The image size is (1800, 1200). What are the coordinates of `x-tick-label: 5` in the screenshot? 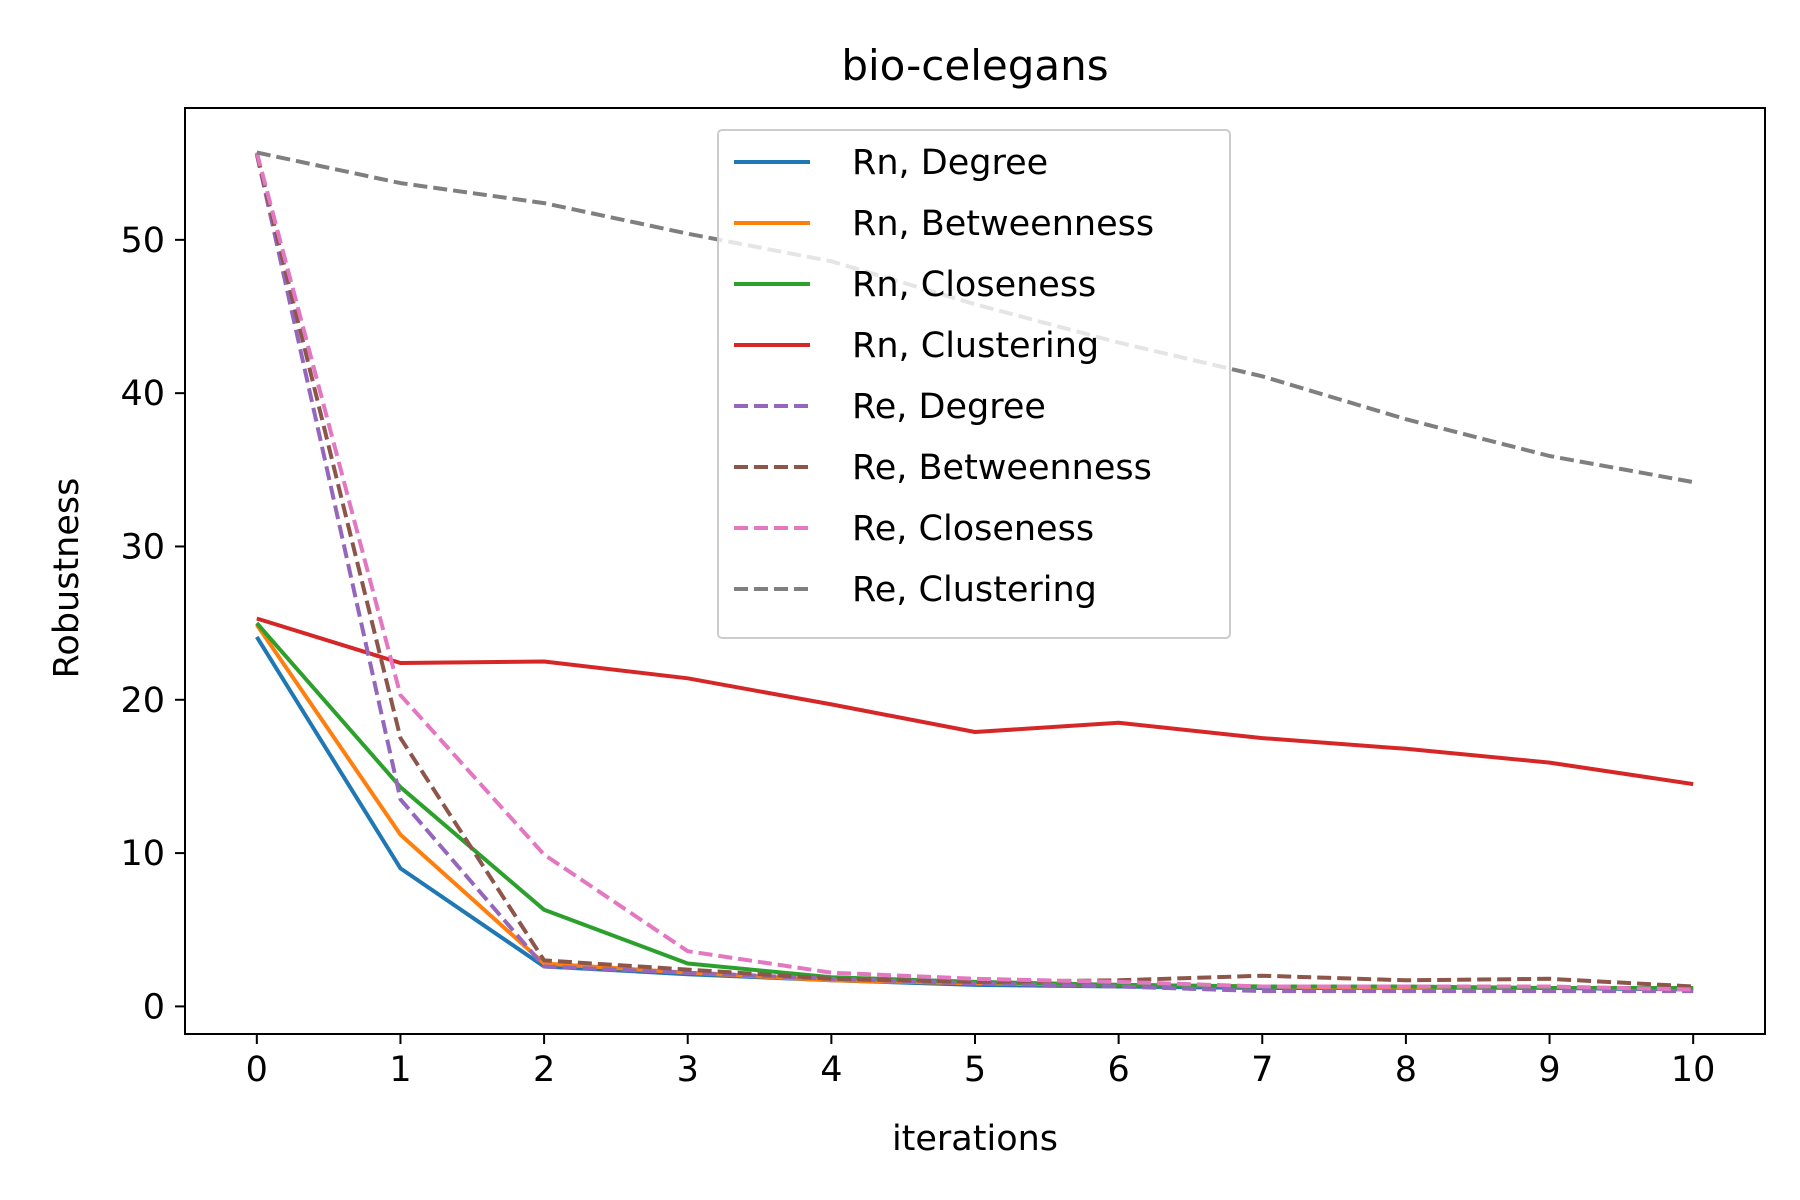 It's located at (975, 1070).